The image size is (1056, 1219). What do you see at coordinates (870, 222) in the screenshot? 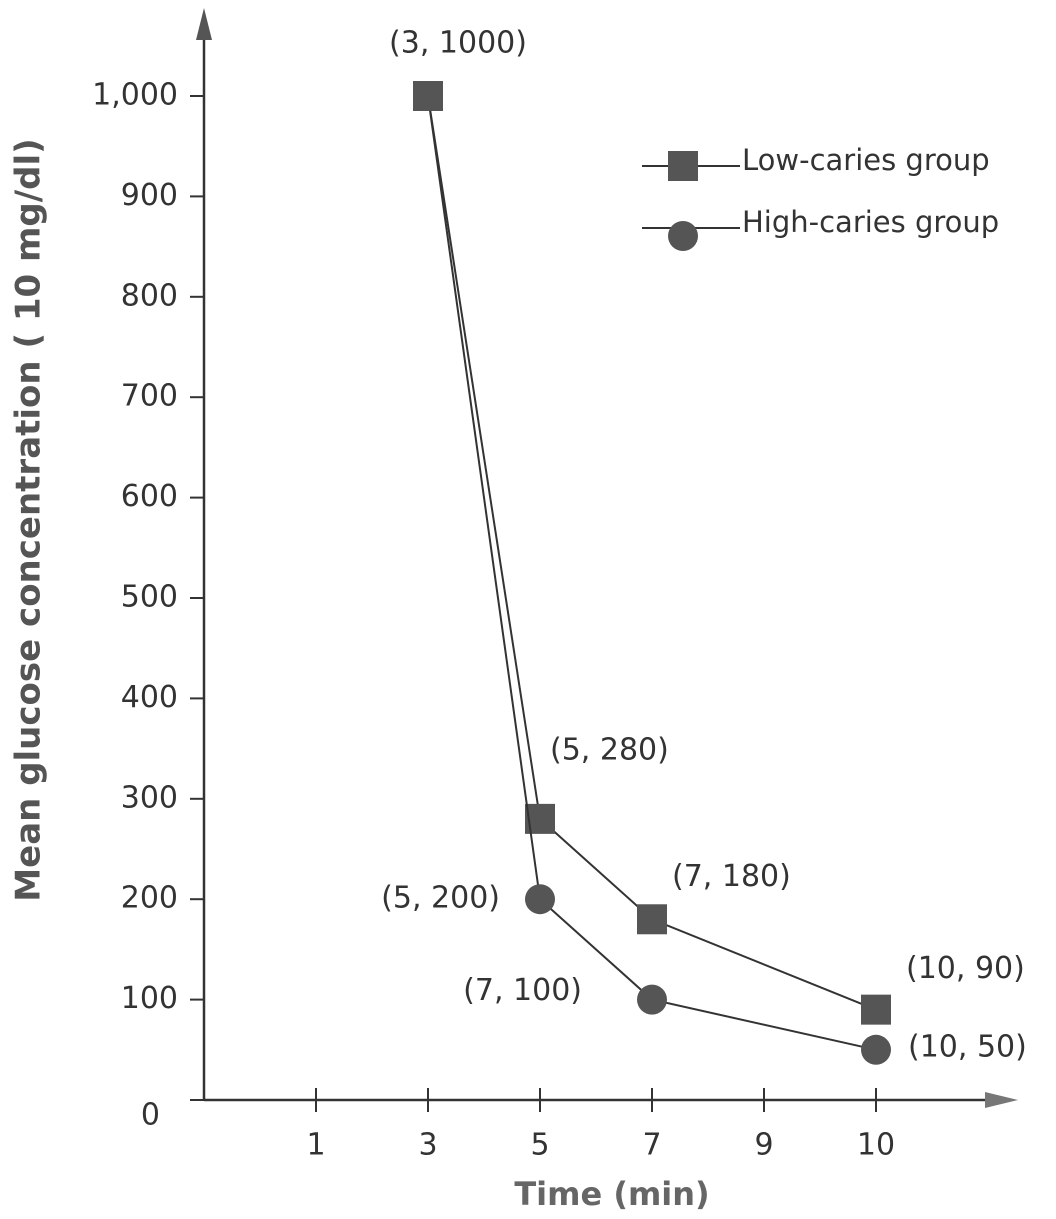
I see `legend-label: High-caries group` at bounding box center [870, 222].